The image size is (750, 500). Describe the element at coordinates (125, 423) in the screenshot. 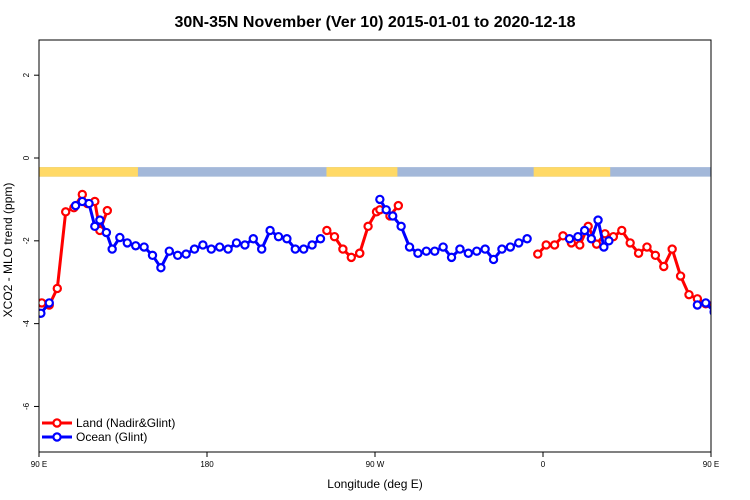

I see `legend-label-0: Land (Nadir&Glint)` at that location.